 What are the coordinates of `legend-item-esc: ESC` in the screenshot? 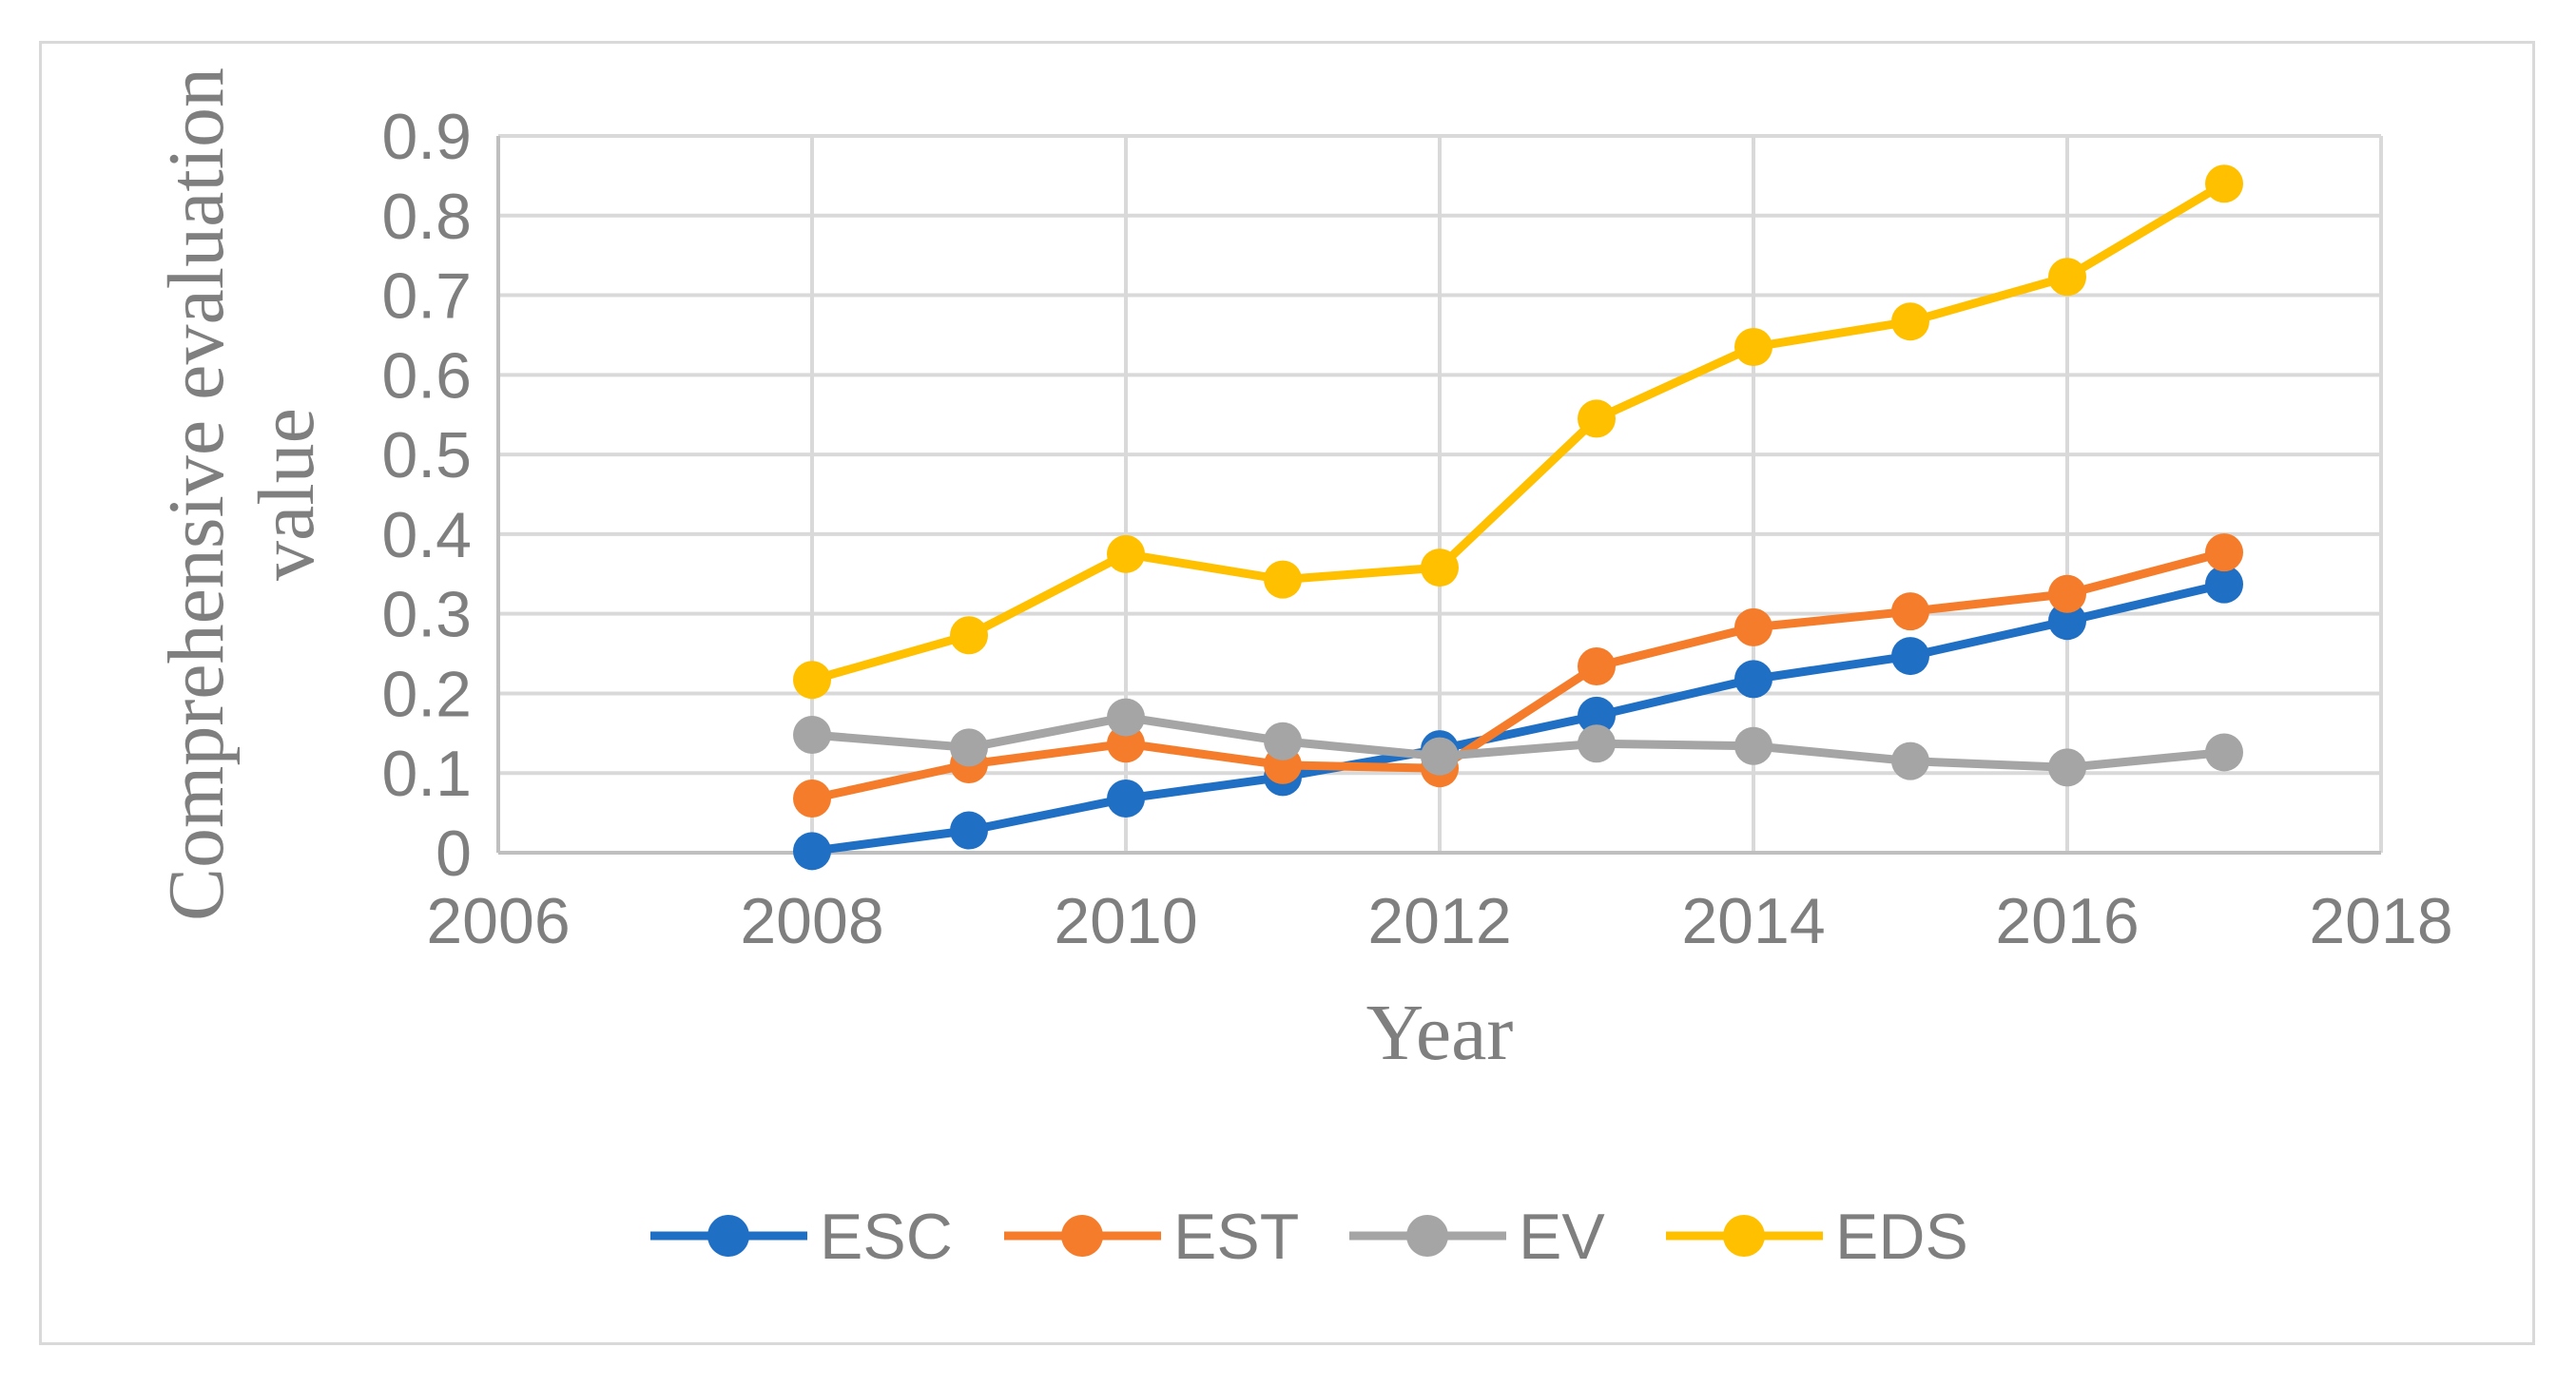 It's located at (801, 1237).